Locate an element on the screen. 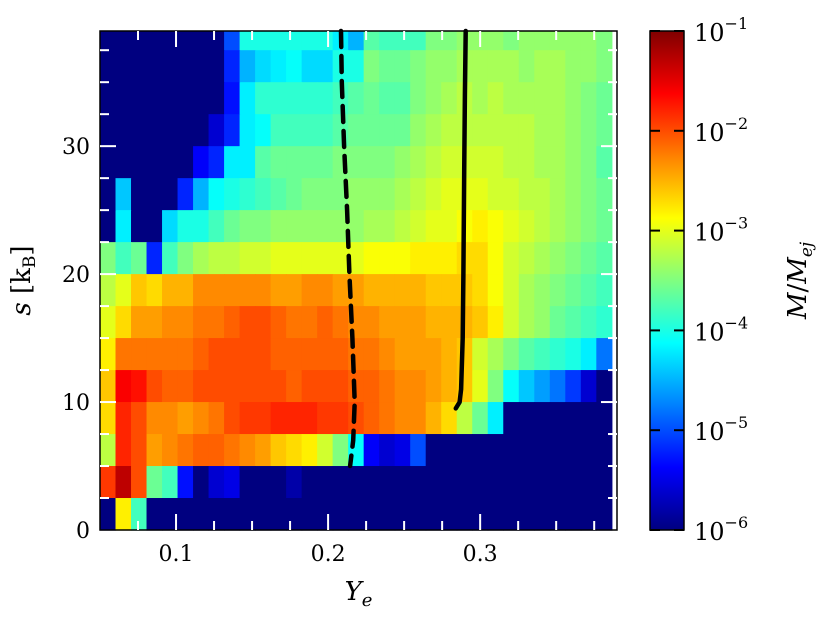 The image size is (830, 623). y-tick-label: 10 is located at coordinates (76, 403).